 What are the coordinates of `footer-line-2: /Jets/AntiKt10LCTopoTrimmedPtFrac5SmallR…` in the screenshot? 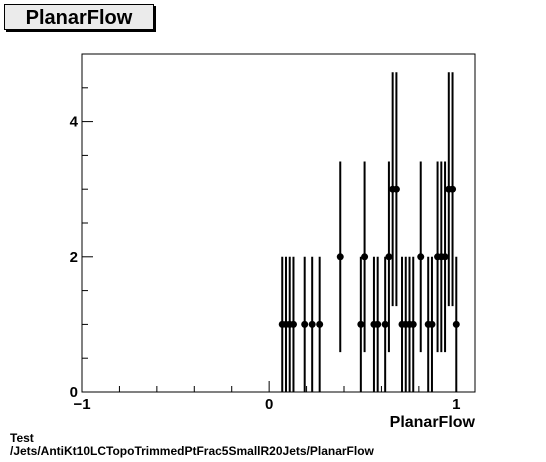 It's located at (192, 451).